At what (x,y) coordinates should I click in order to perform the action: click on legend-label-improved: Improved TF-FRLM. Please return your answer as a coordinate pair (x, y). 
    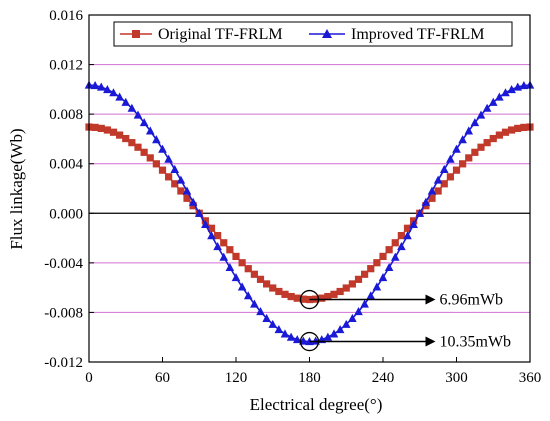
    Looking at the image, I should click on (417, 34).